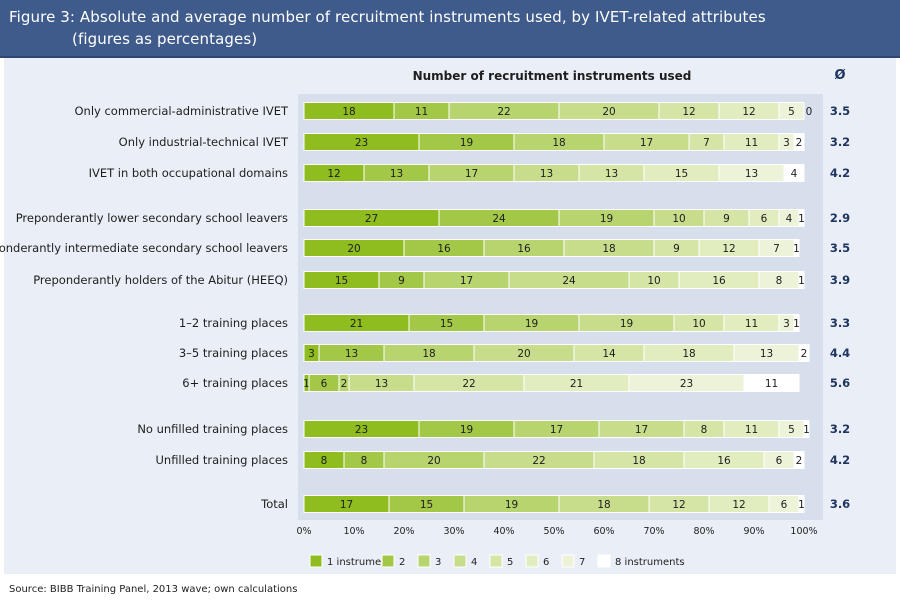 The width and height of the screenshot is (900, 609). I want to click on legend-label: 1 instrument, so click(359, 562).